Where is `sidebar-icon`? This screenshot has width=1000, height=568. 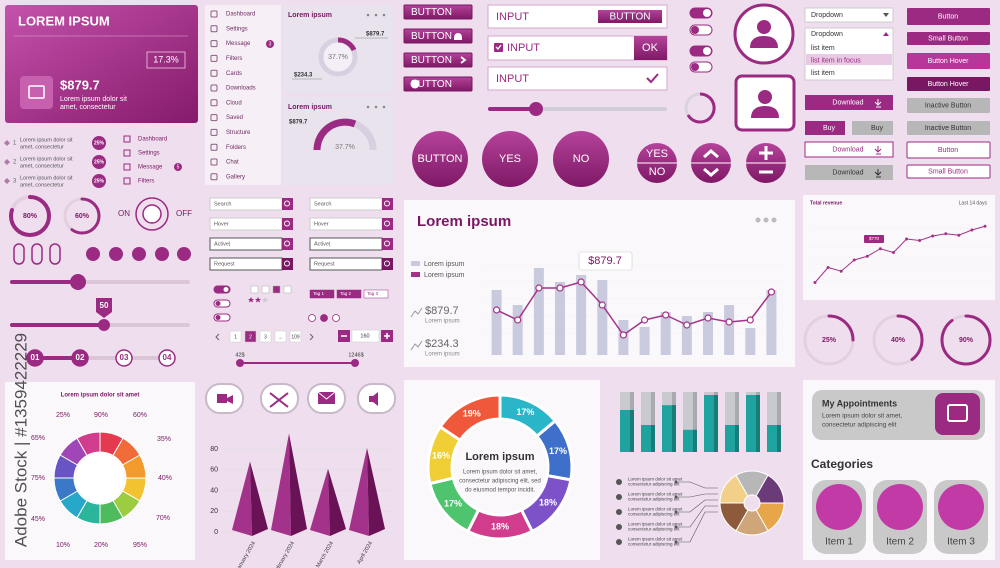
sidebar-icon is located at coordinates (214, 73).